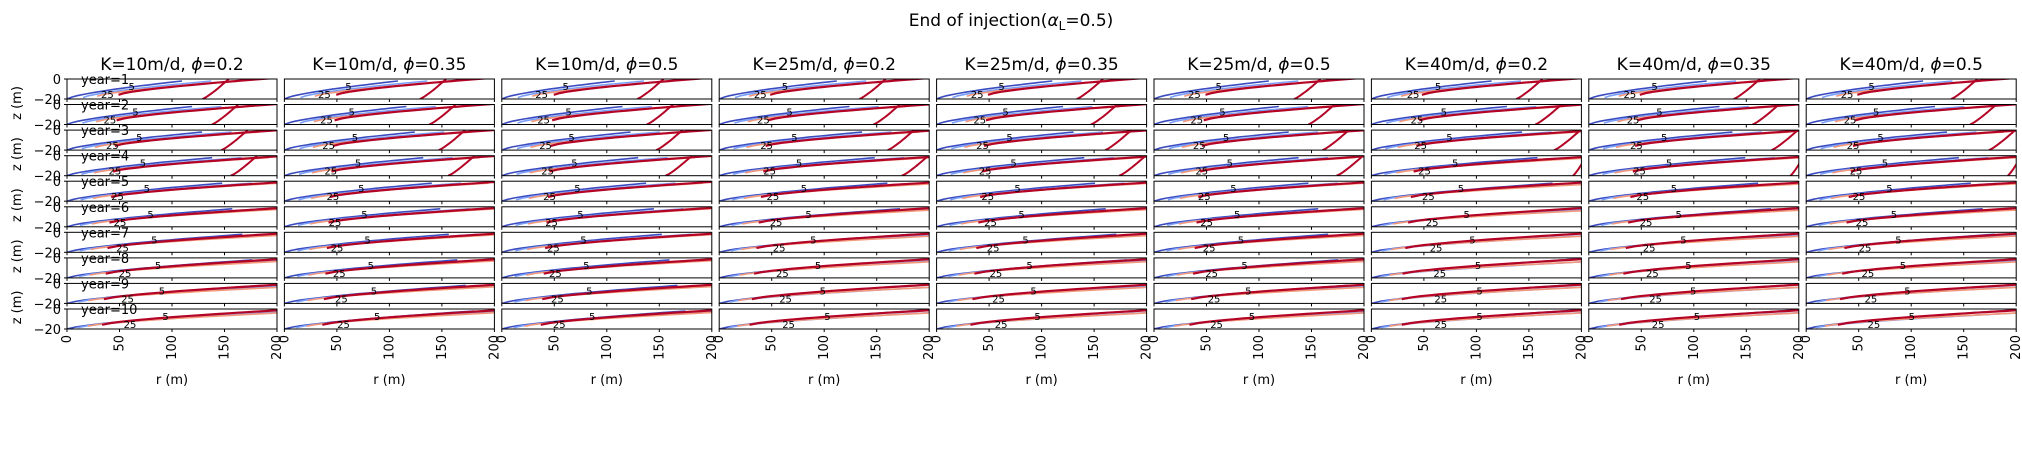 This screenshot has width=2022, height=449. Describe the element at coordinates (172, 347) in the screenshot. I see `x-tick-label: 100` at that location.